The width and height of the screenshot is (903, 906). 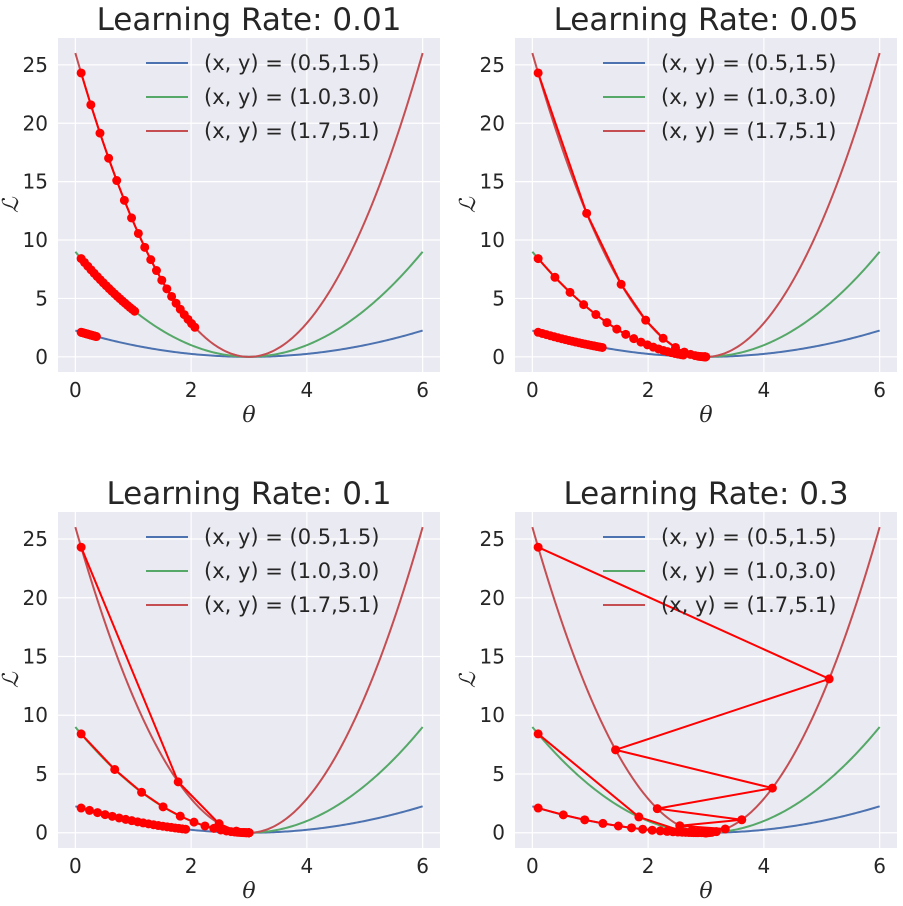 I want to click on chart-title: Learning Rate: 0.3, so click(x=705, y=494).